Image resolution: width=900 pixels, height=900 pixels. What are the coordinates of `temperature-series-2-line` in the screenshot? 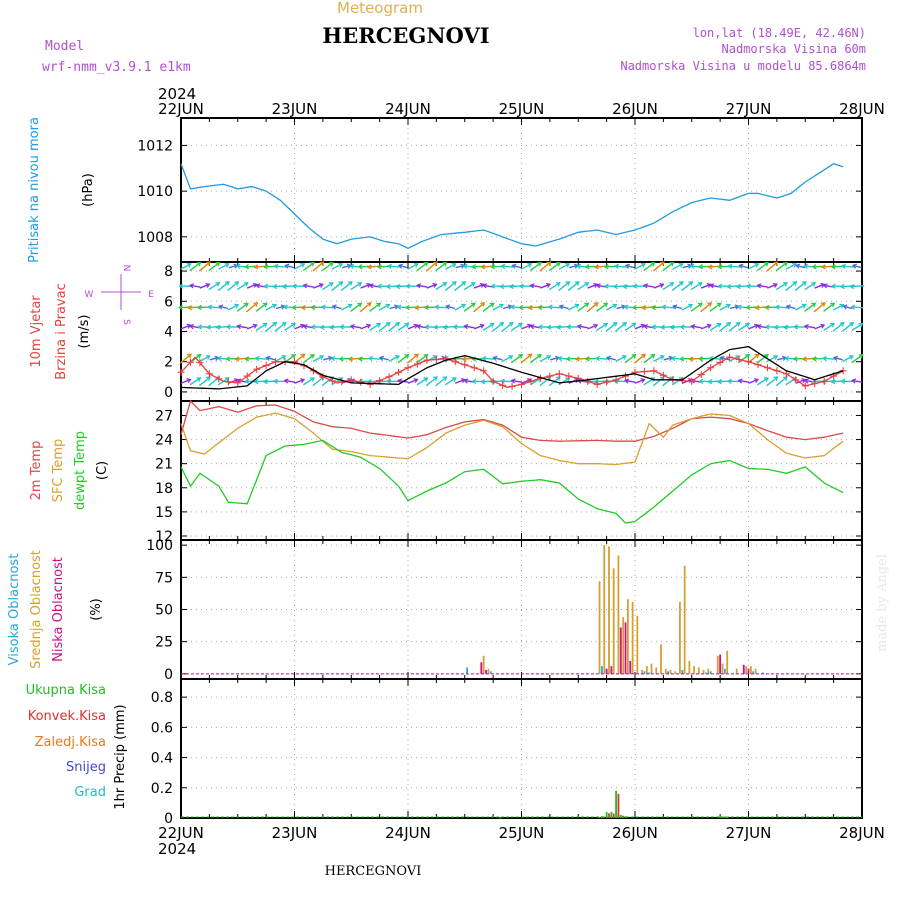 It's located at (512, 481).